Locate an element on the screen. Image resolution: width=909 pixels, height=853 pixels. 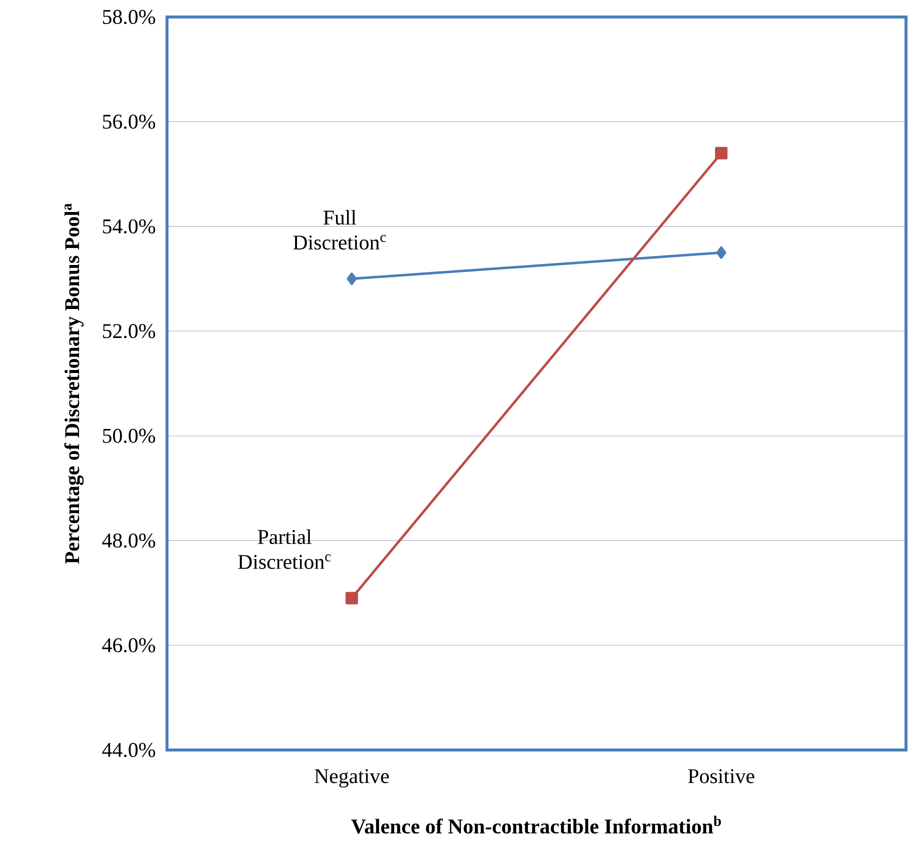
x-tick-label: Negative is located at coordinates (351, 778).